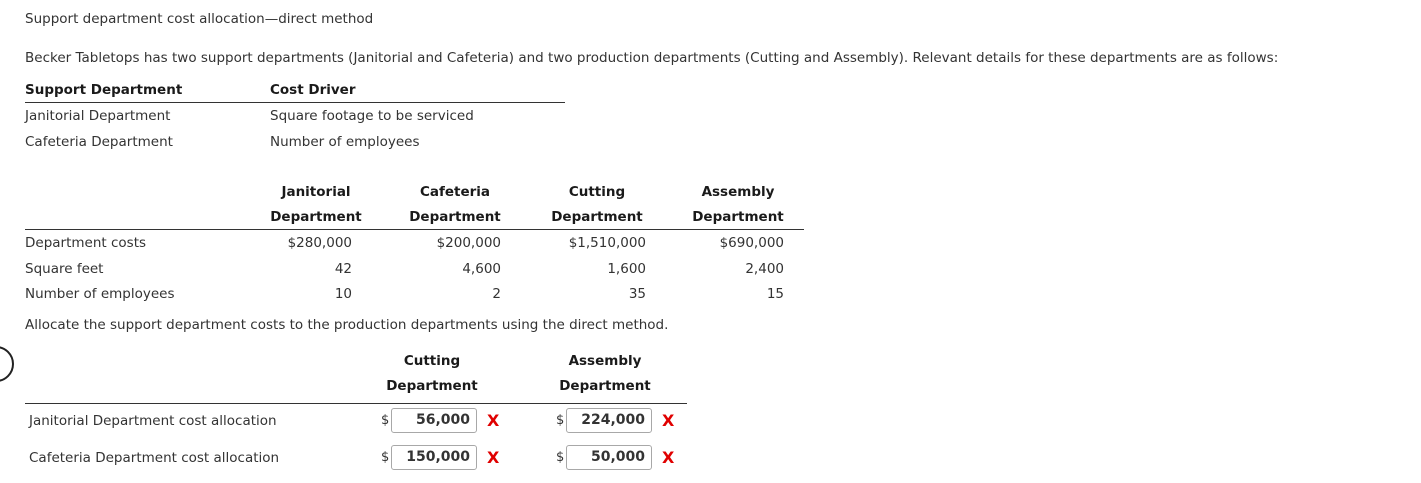 The height and width of the screenshot is (483, 1421). Describe the element at coordinates (295, 102) in the screenshot. I see `driver-table-rule` at that location.